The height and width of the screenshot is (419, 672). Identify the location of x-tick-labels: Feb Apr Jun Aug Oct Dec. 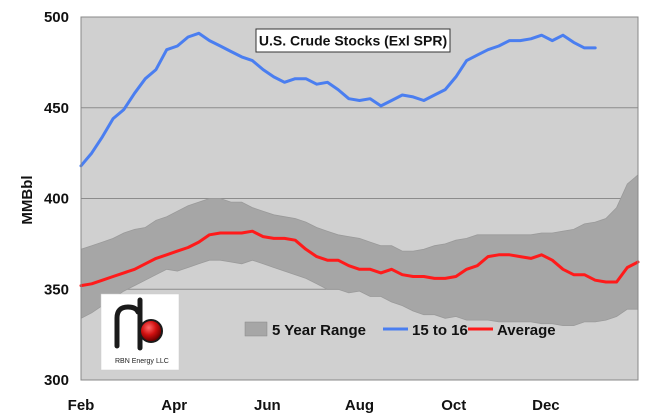
(314, 405).